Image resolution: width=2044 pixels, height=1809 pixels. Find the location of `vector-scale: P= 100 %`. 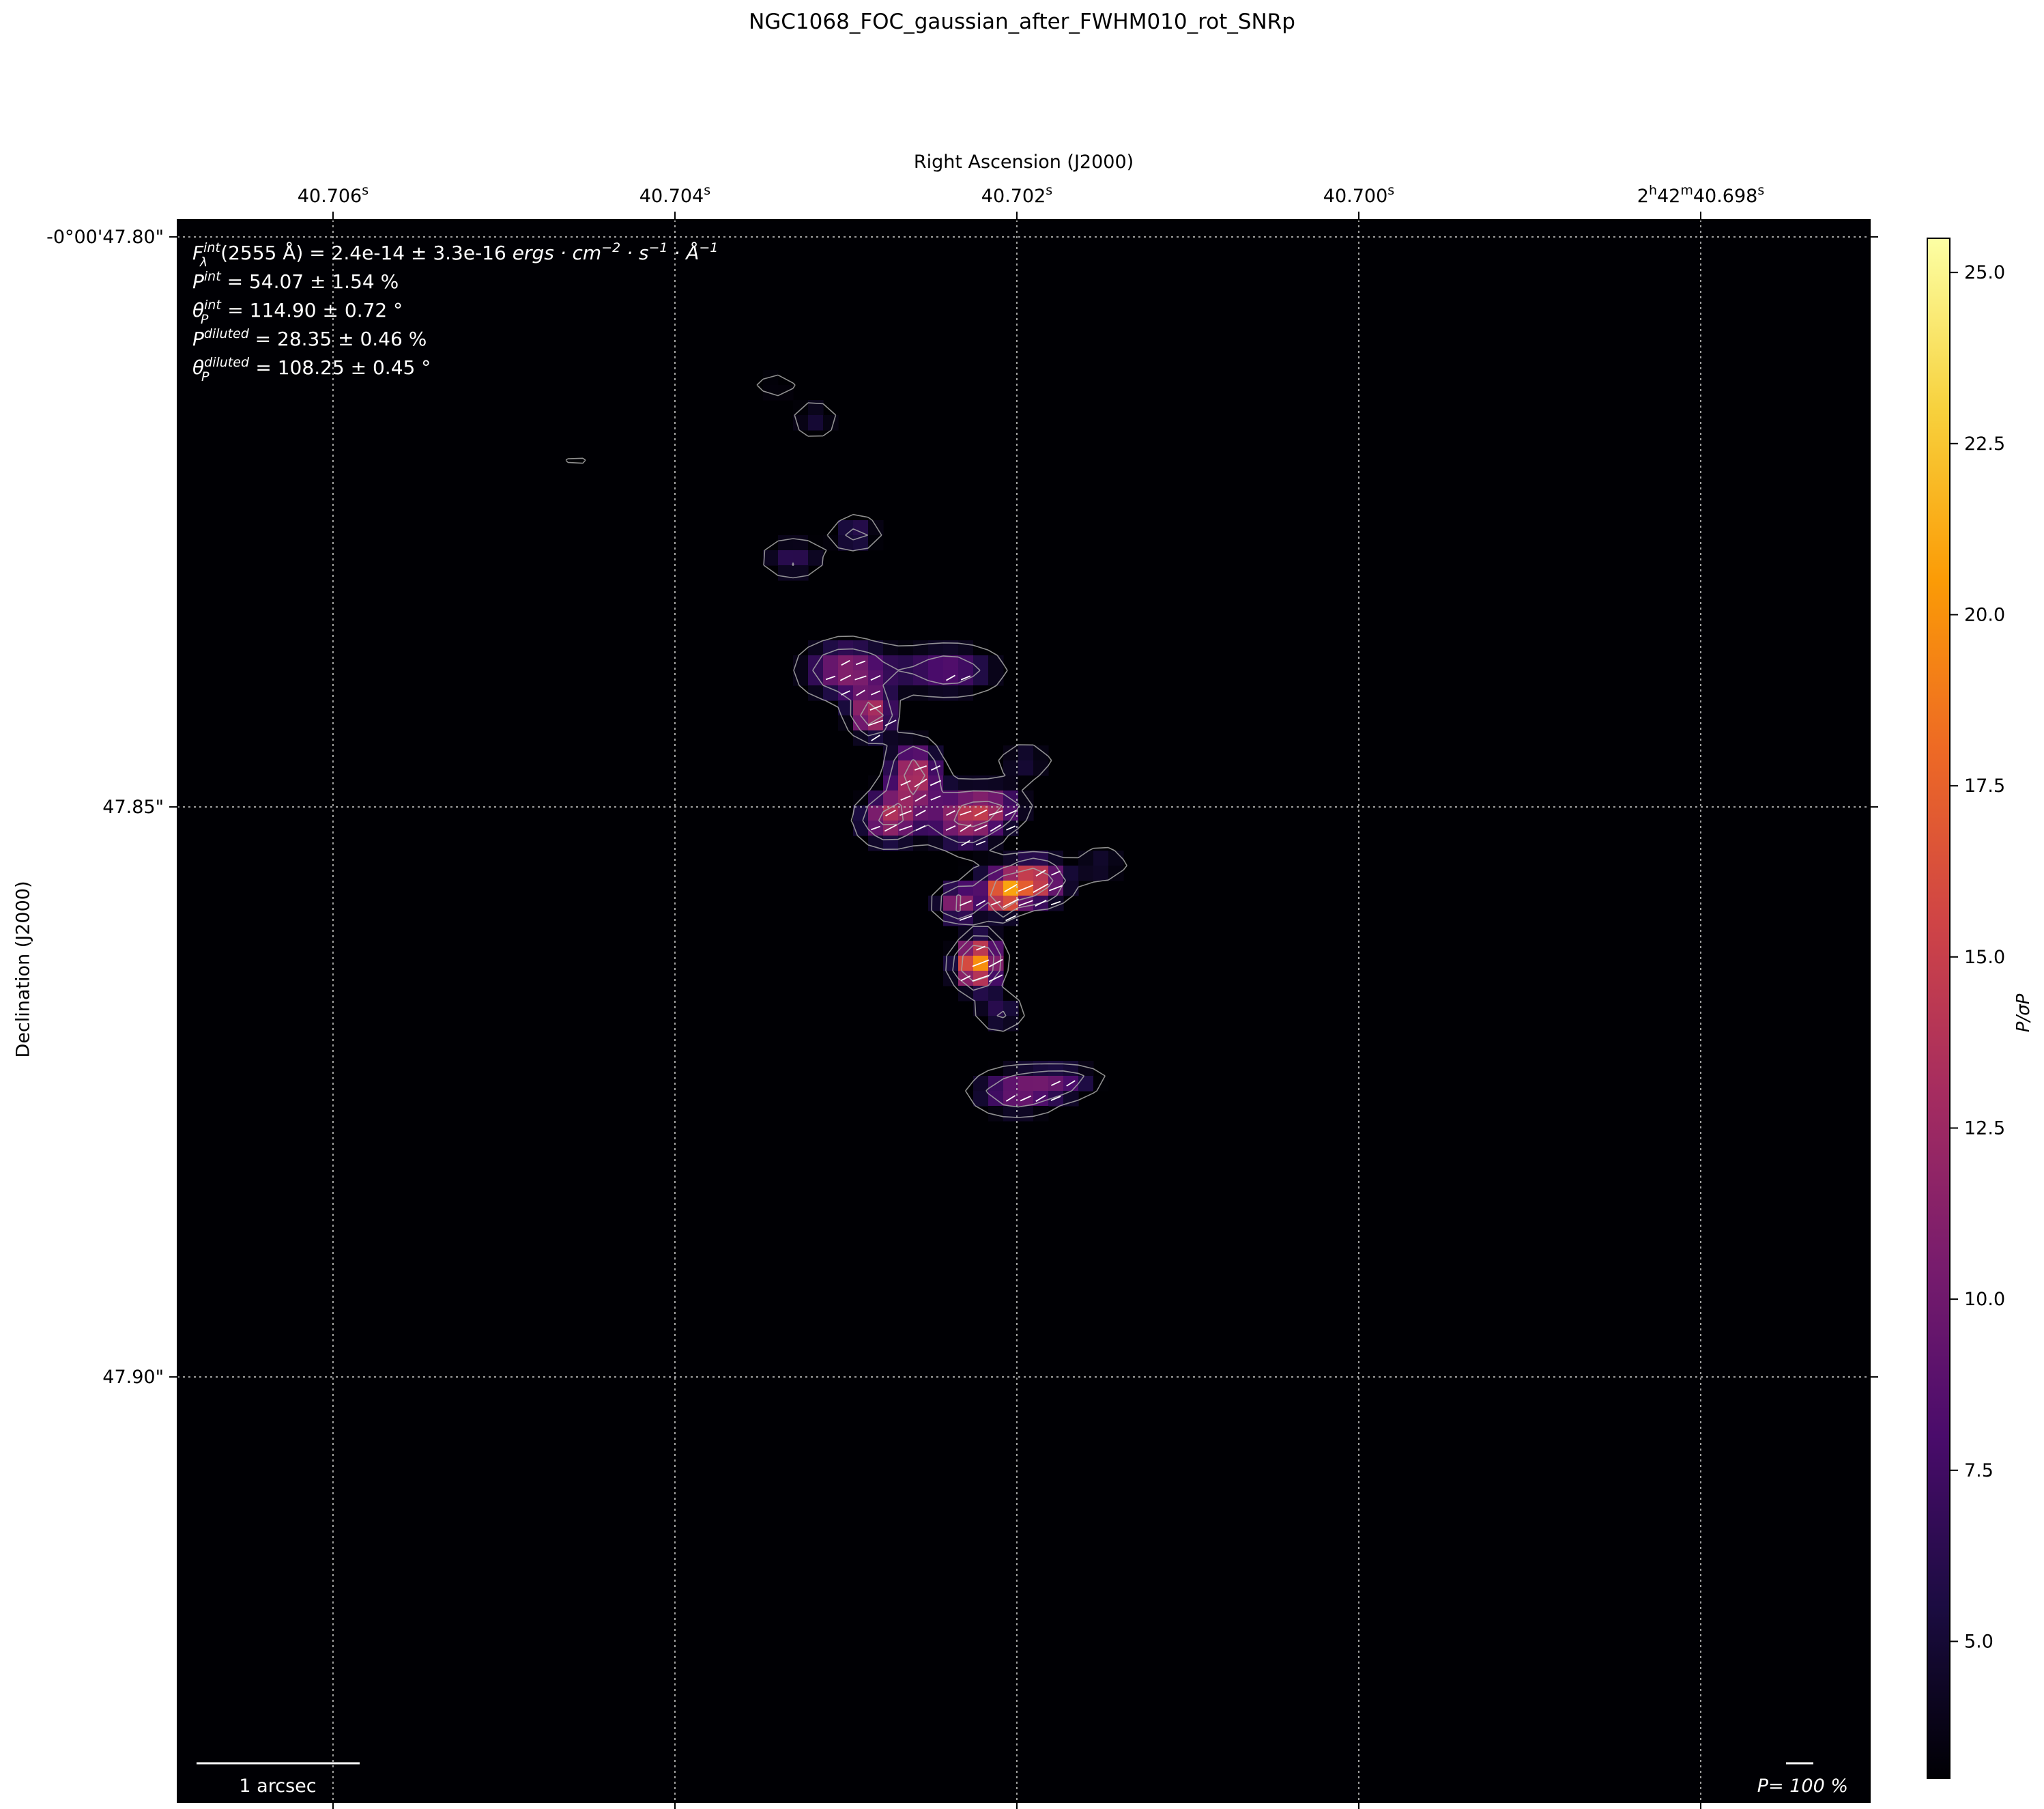

vector-scale: P= 100 % is located at coordinates (1803, 1779).